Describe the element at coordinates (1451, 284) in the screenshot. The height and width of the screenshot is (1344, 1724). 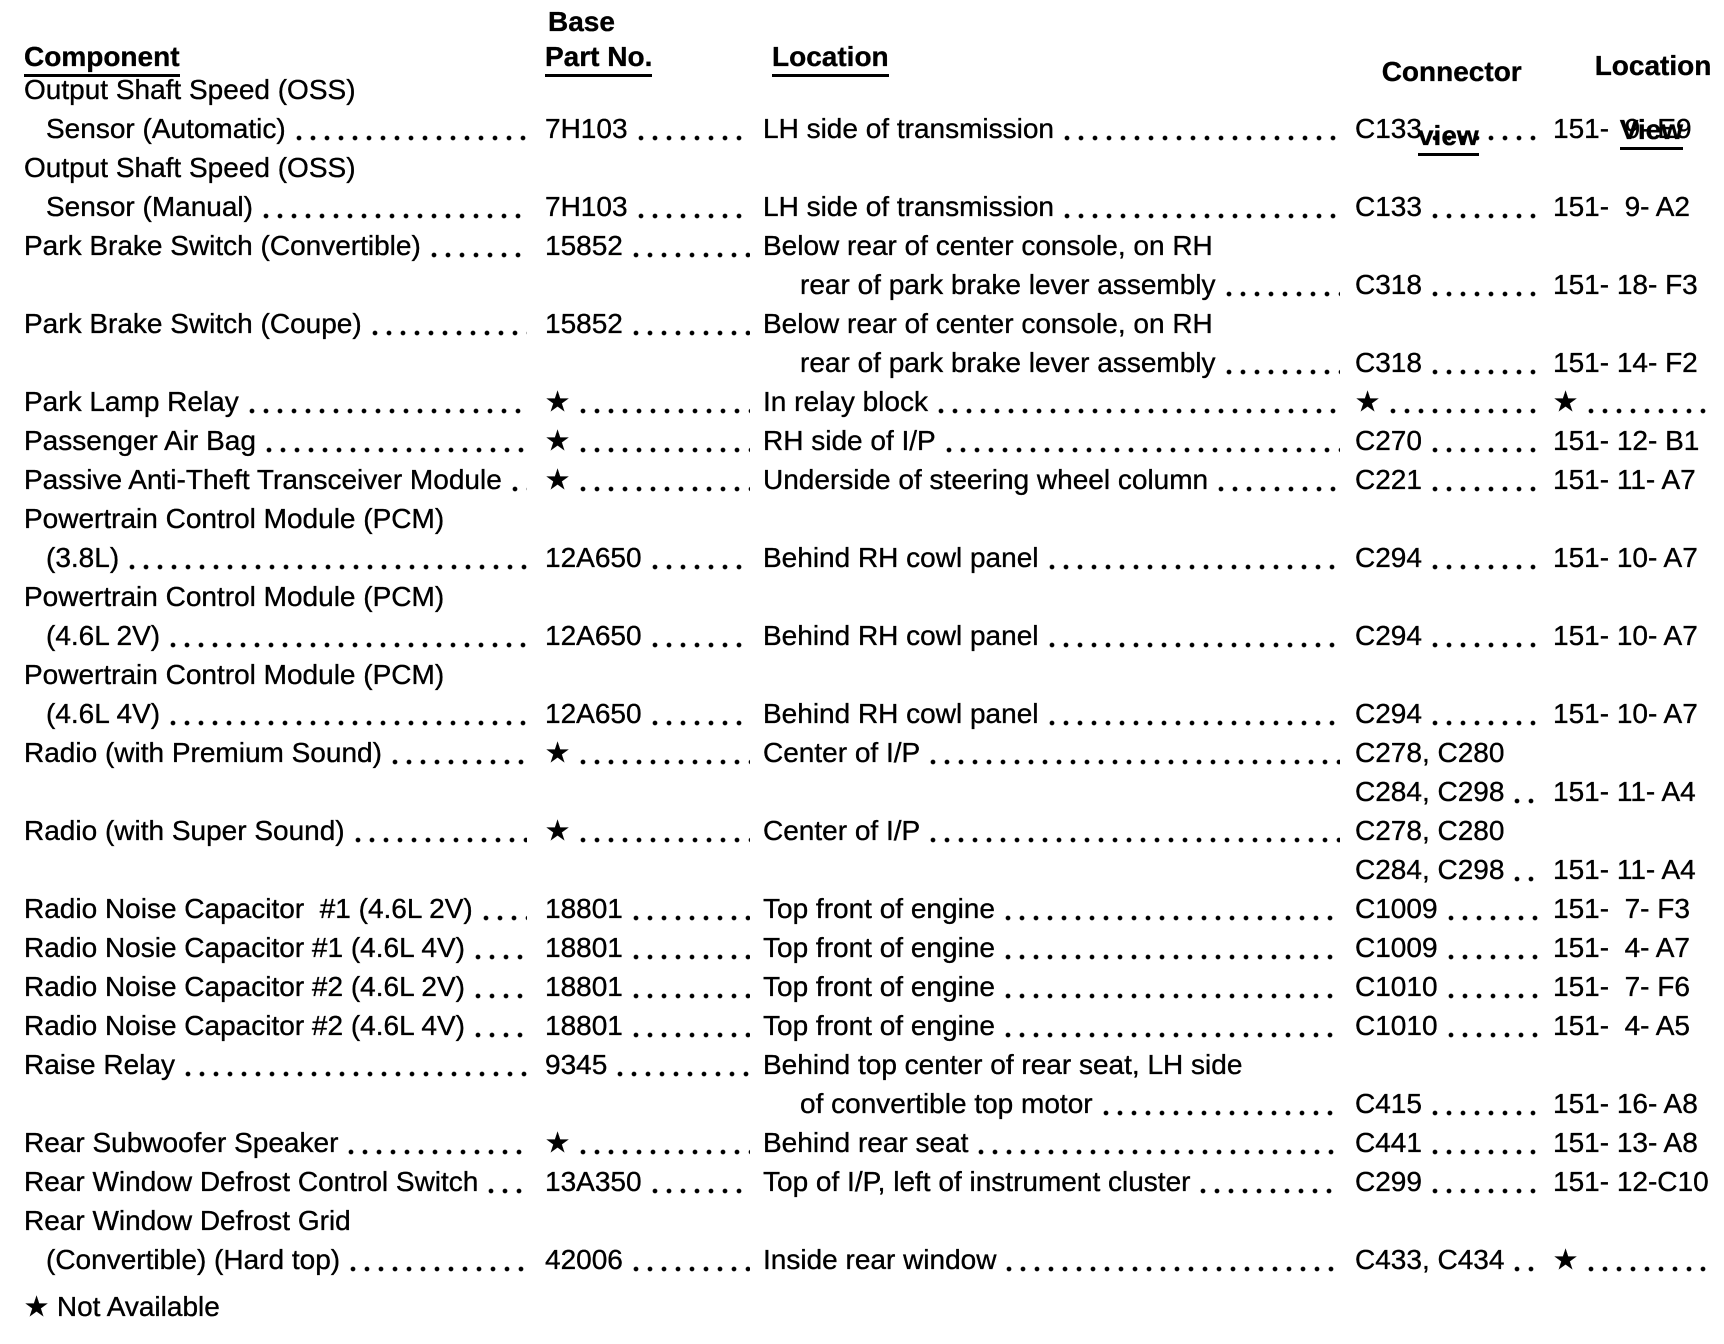
I see `cell-conn: C318` at that location.